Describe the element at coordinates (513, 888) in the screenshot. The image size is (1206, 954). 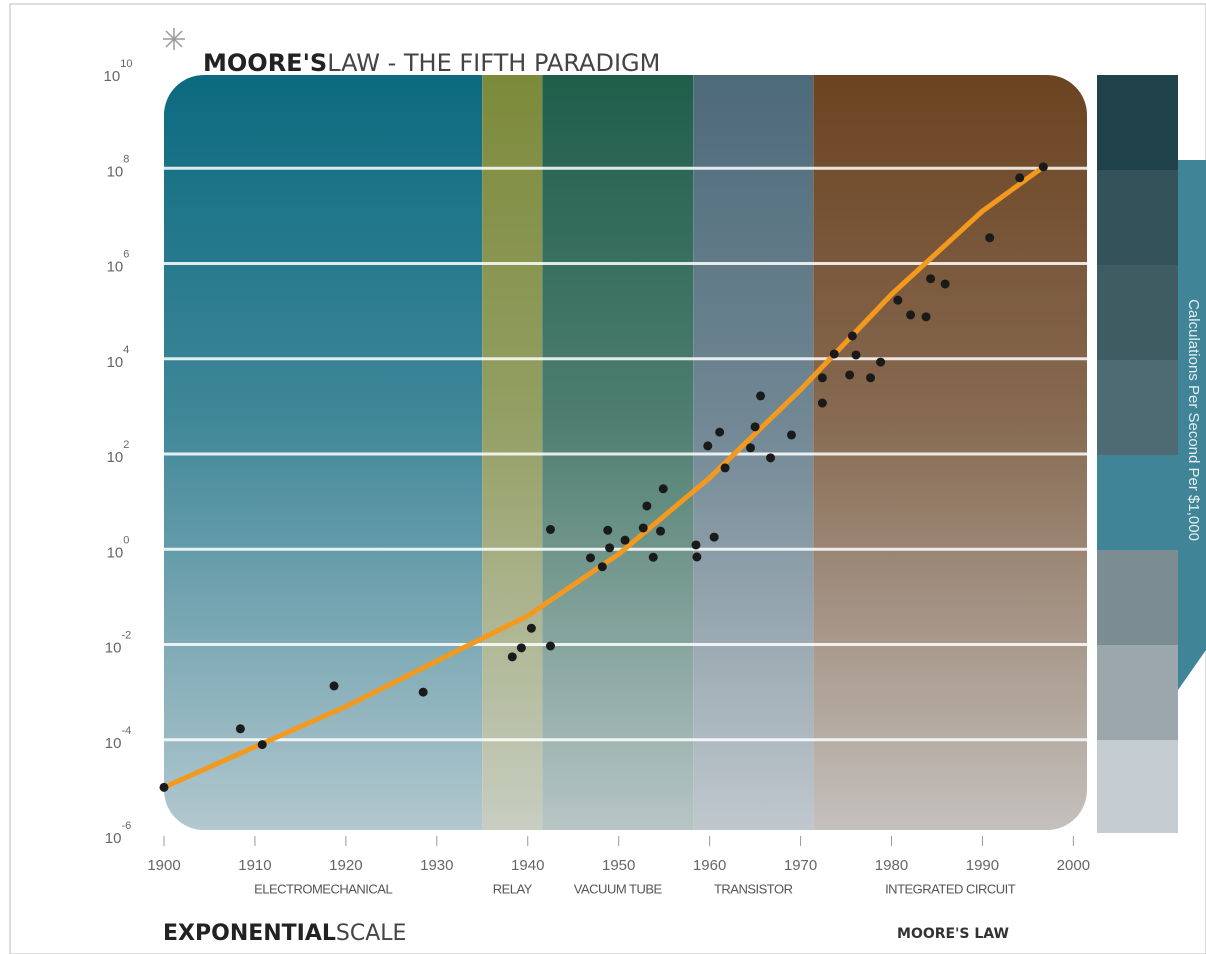
I see `paradigm-label: RELAY` at that location.